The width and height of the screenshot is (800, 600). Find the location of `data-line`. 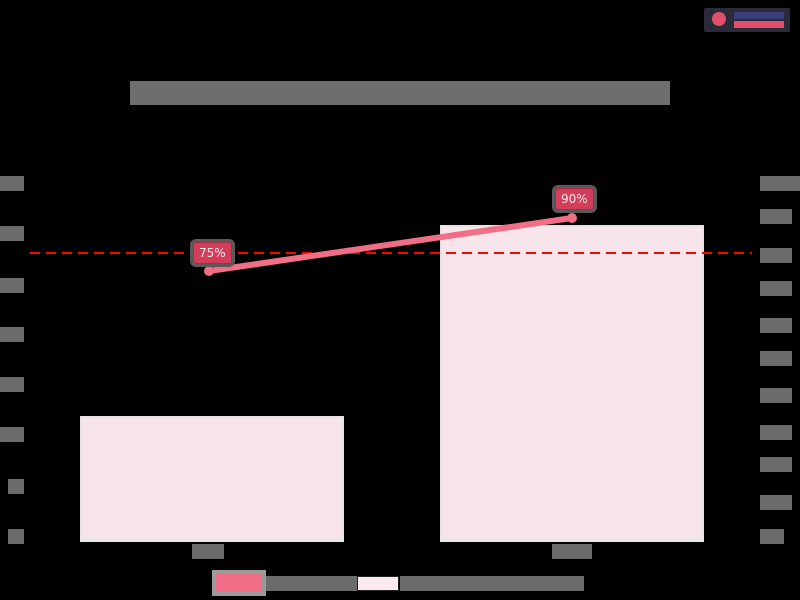

data-line is located at coordinates (390, 244).